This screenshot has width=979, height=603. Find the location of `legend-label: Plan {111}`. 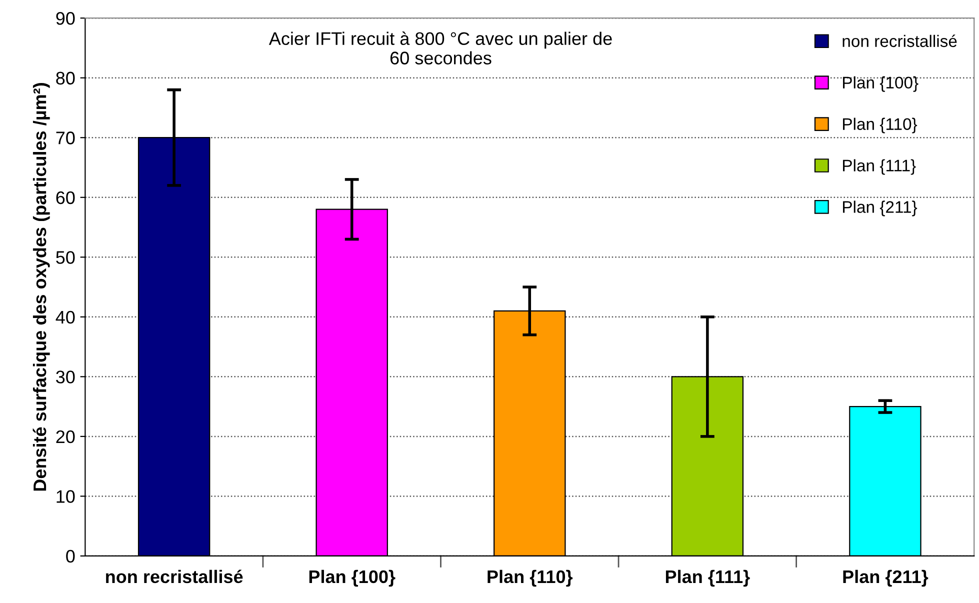

legend-label: Plan {111} is located at coordinates (879, 167).